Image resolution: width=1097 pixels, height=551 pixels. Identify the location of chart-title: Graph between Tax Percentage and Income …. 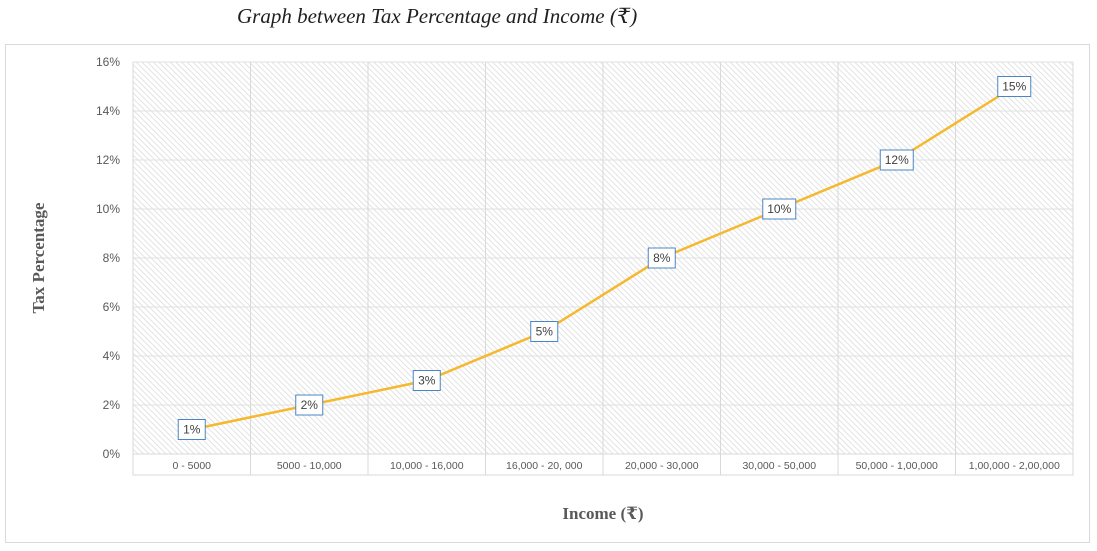
(437, 16).